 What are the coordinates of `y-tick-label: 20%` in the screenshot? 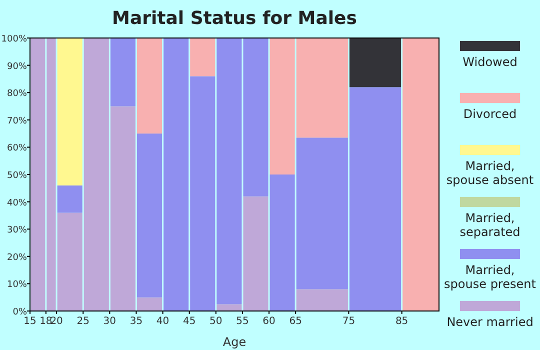 It's located at (17, 257).